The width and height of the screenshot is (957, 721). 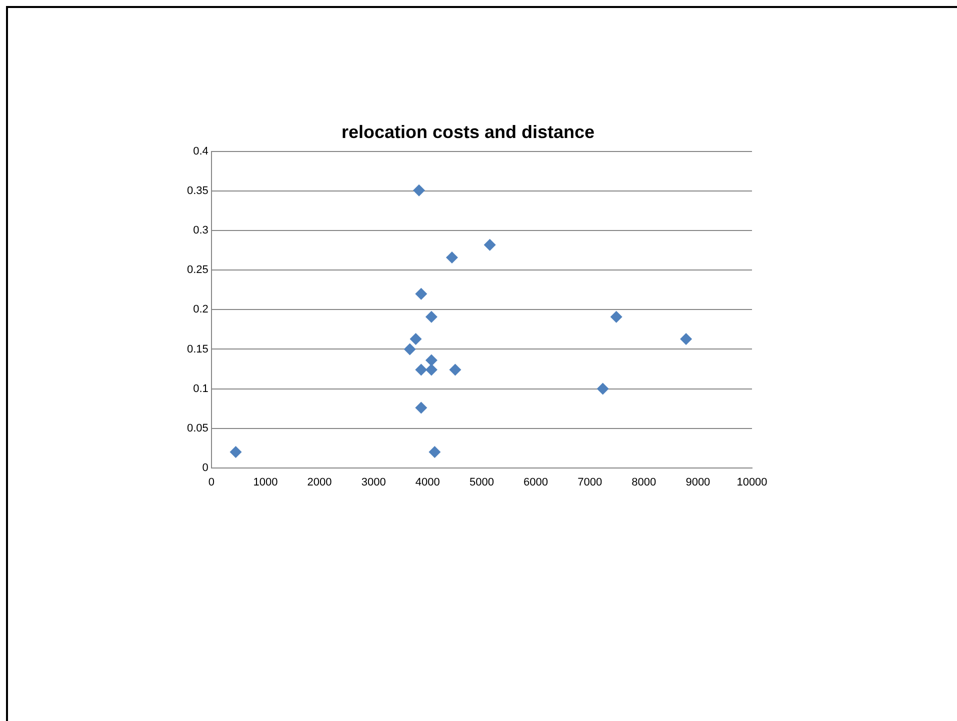 I want to click on y-tick-label: 0, so click(x=205, y=468).